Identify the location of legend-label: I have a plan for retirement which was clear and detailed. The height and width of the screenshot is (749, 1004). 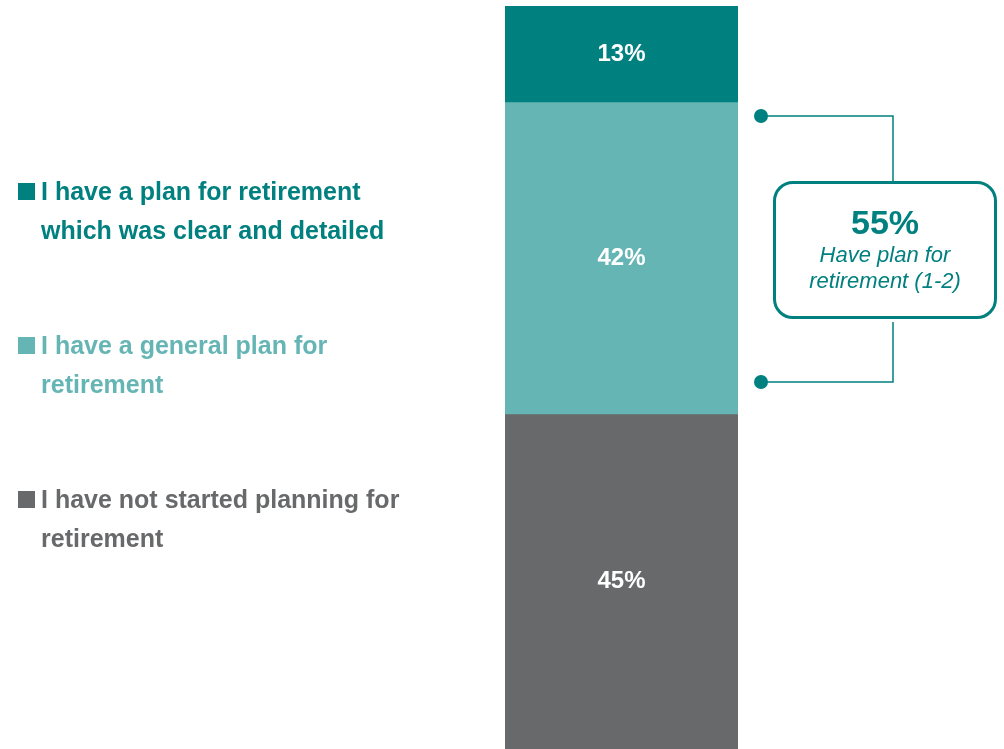
(213, 211).